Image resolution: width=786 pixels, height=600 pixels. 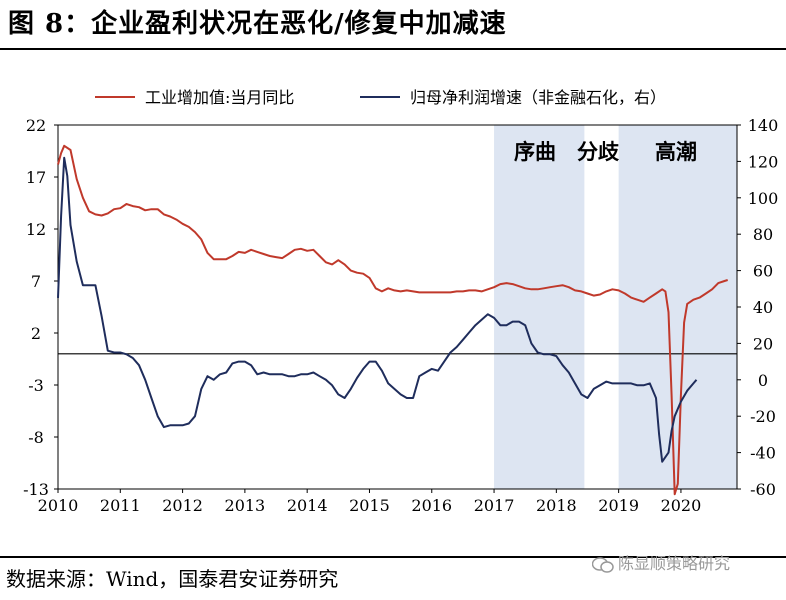 What do you see at coordinates (36, 281) in the screenshot?
I see `left-axis-tick-label: 7` at bounding box center [36, 281].